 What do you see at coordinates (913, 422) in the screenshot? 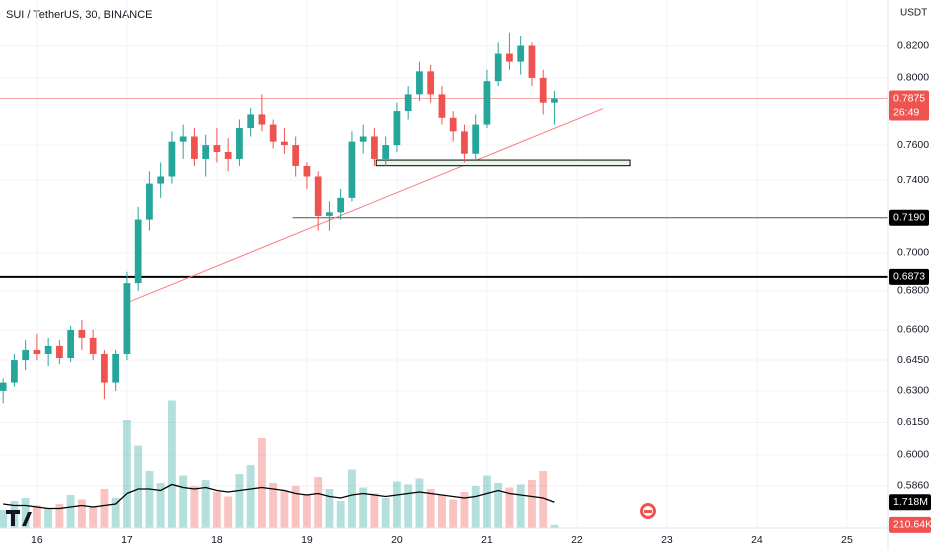
I see `y-tick-label: 0.6150` at bounding box center [913, 422].